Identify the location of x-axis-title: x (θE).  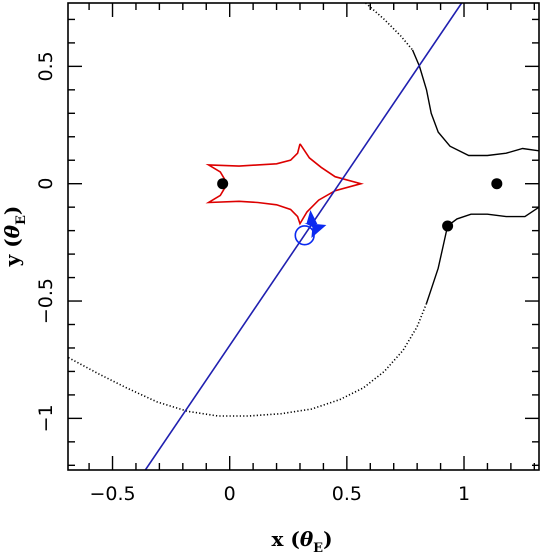
(301, 541).